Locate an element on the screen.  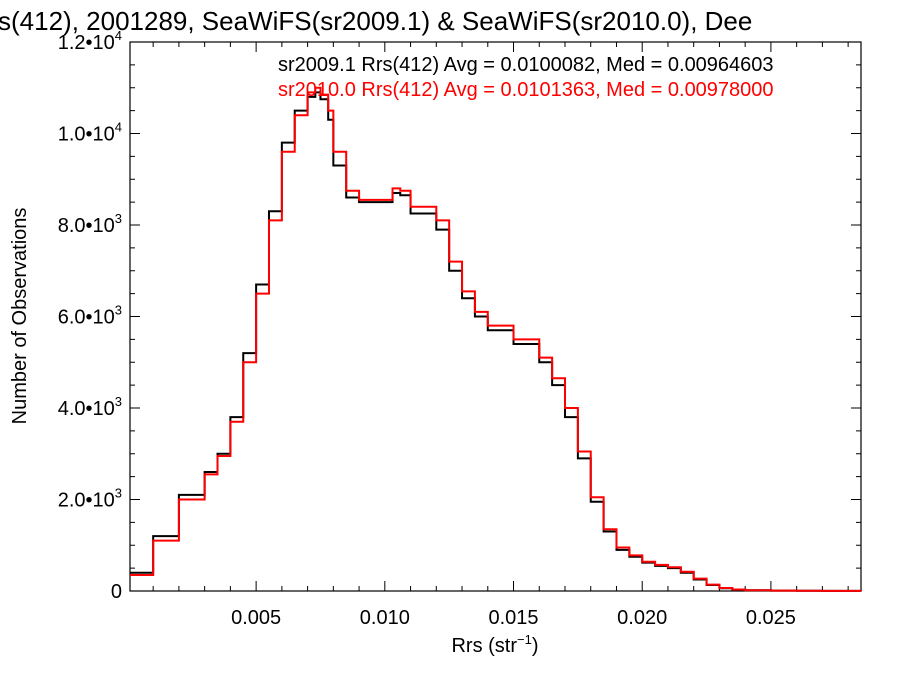
y-tick-label: 6.0•103 is located at coordinates (90, 316).